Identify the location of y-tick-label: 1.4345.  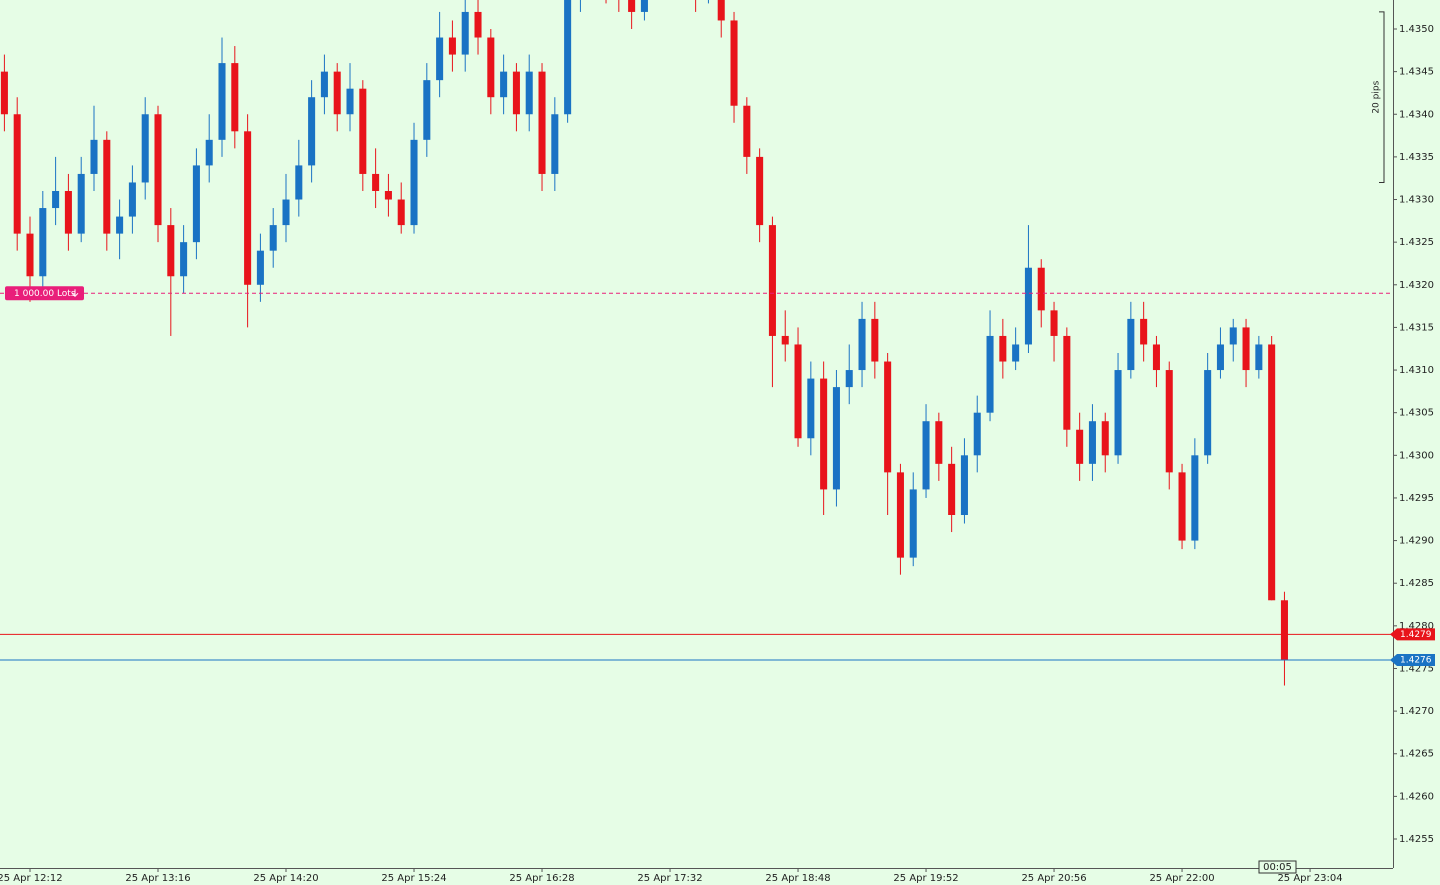
(1416, 72).